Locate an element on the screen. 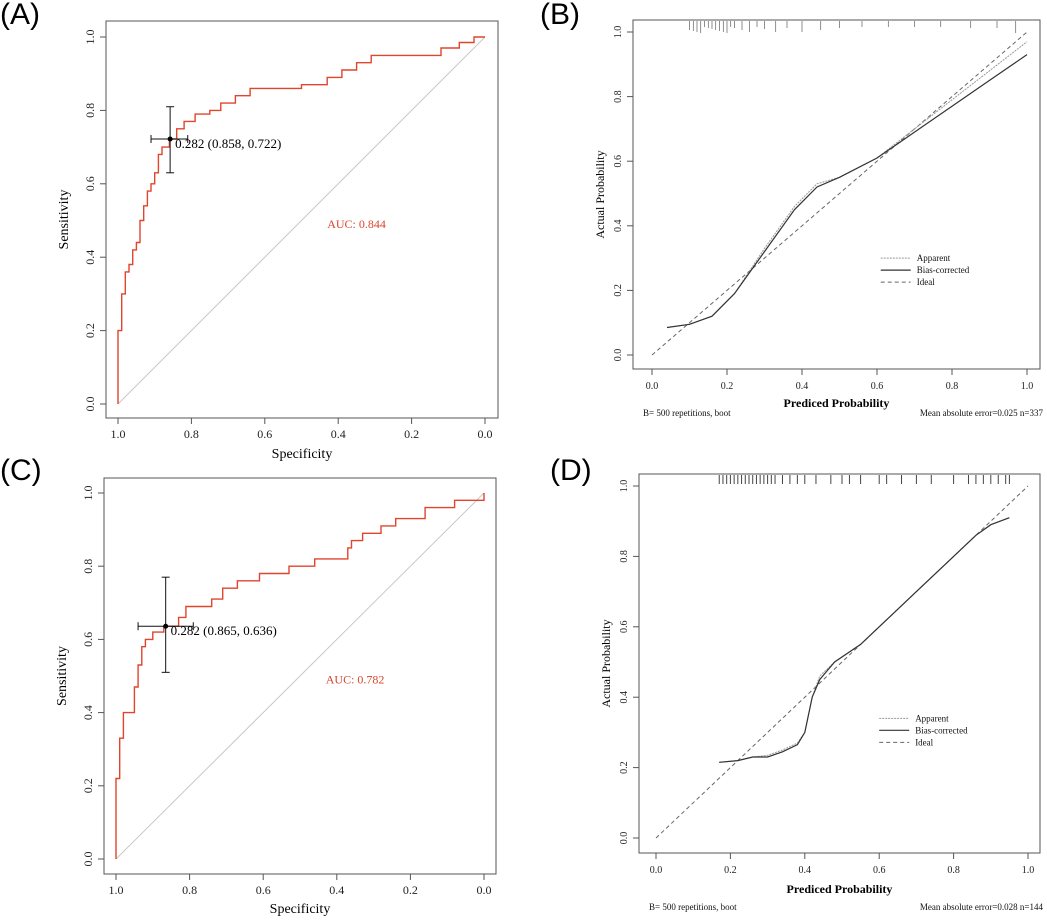 This screenshot has width=1047, height=921. apparent-curve is located at coordinates (847, 184).